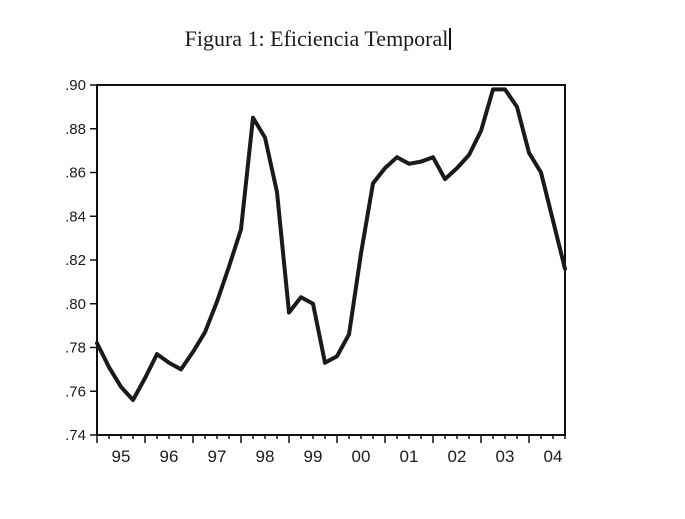 Image resolution: width=685 pixels, height=519 pixels. Describe the element at coordinates (75, 173) in the screenshot. I see `y-axis-tick-label: .86` at that location.